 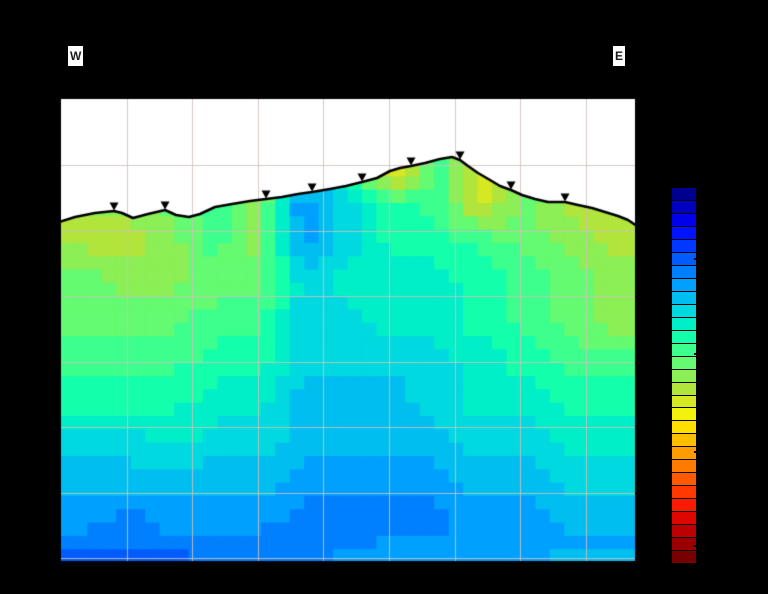 What do you see at coordinates (76, 56) in the screenshot?
I see `west-orientation-label: W` at bounding box center [76, 56].